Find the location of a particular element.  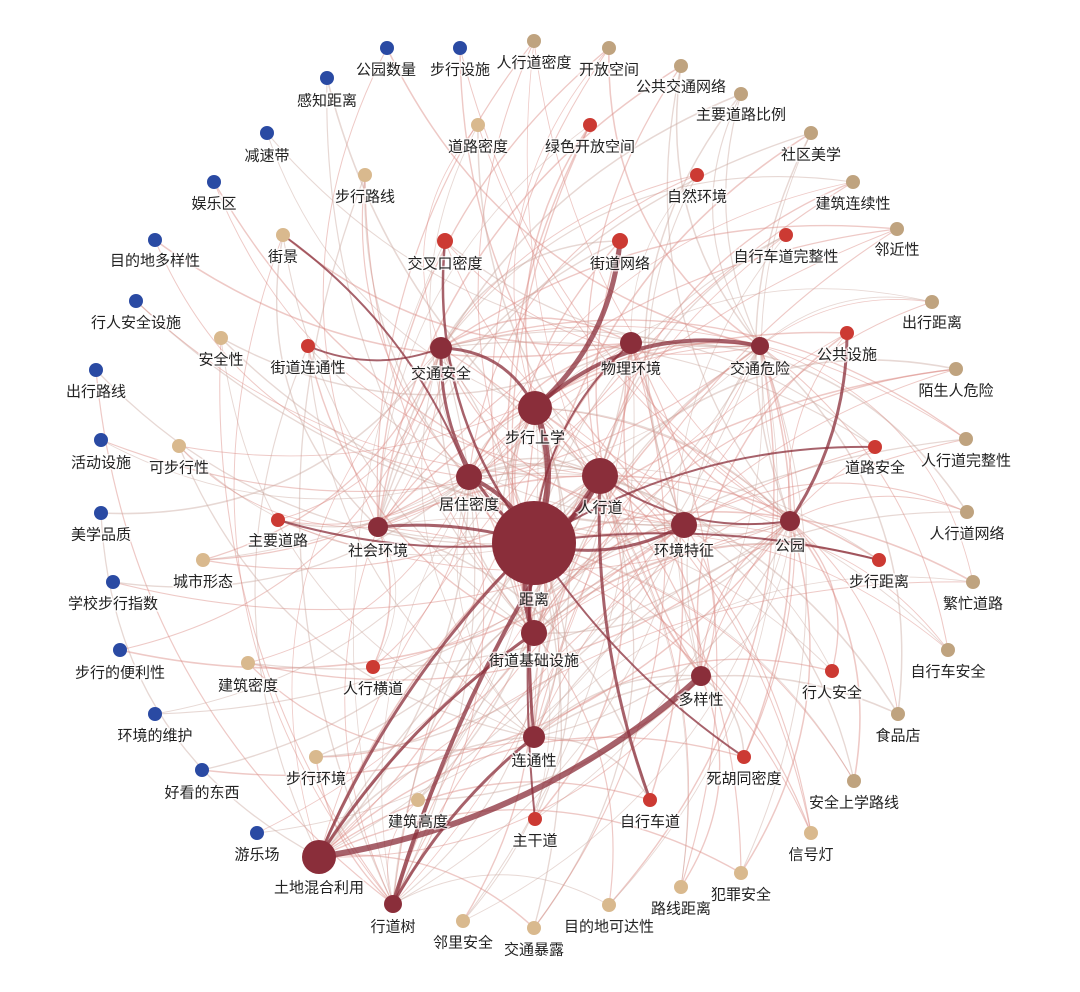

node-label: 减速带 is located at coordinates (266, 156).